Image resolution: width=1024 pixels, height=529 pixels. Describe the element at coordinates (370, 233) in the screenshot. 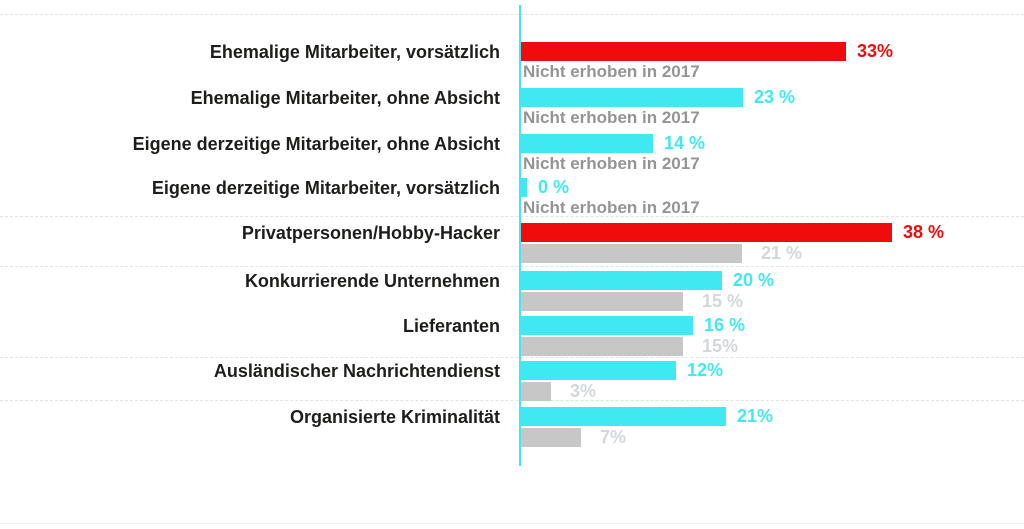

I see `category-label: Privatpersonen/Hobby-Hacker` at that location.